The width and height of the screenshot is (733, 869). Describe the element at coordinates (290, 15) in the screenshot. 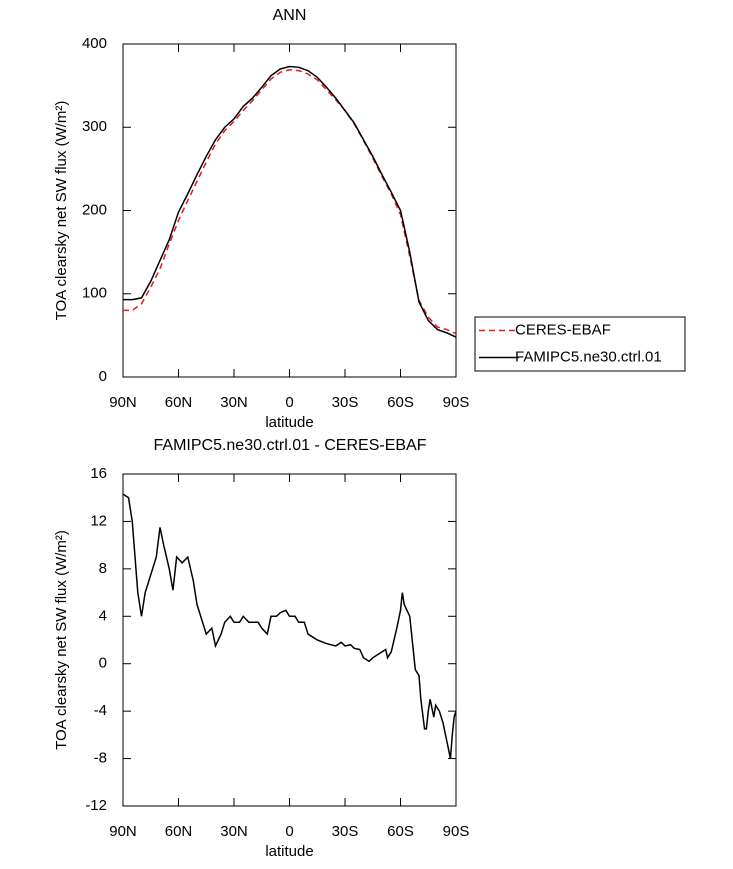

I see `chart-title: ANN` at that location.